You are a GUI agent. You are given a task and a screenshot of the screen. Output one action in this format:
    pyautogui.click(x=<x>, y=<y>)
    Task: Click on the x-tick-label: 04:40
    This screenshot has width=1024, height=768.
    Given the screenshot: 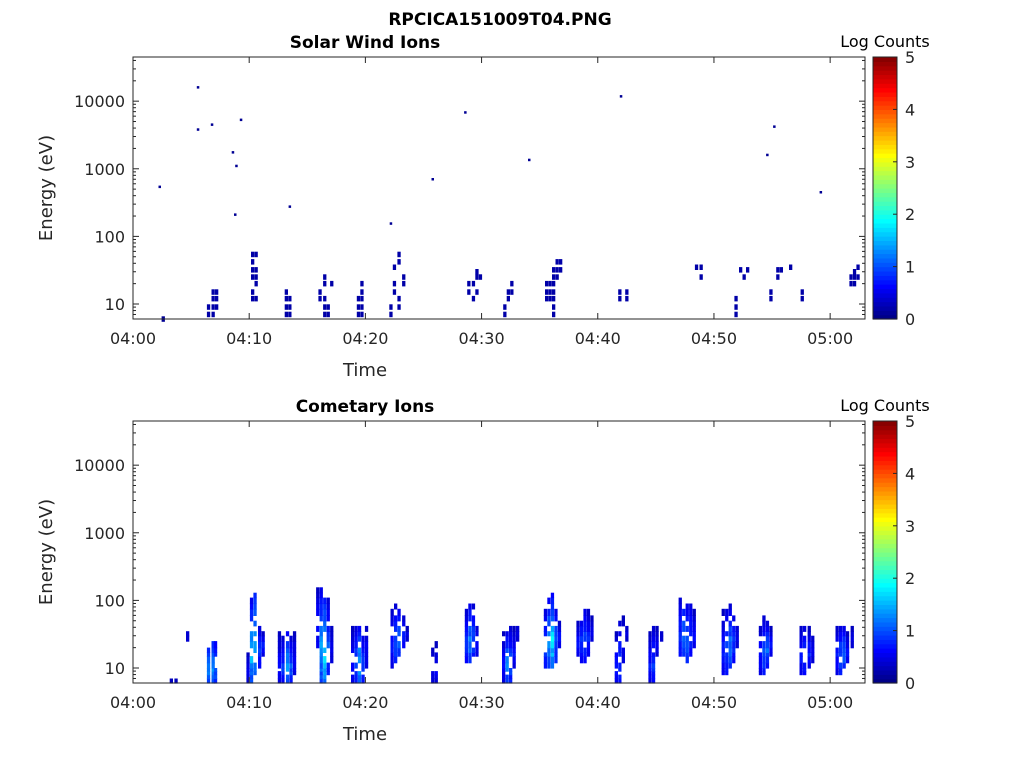 What is the action you would take?
    pyautogui.click(x=598, y=702)
    